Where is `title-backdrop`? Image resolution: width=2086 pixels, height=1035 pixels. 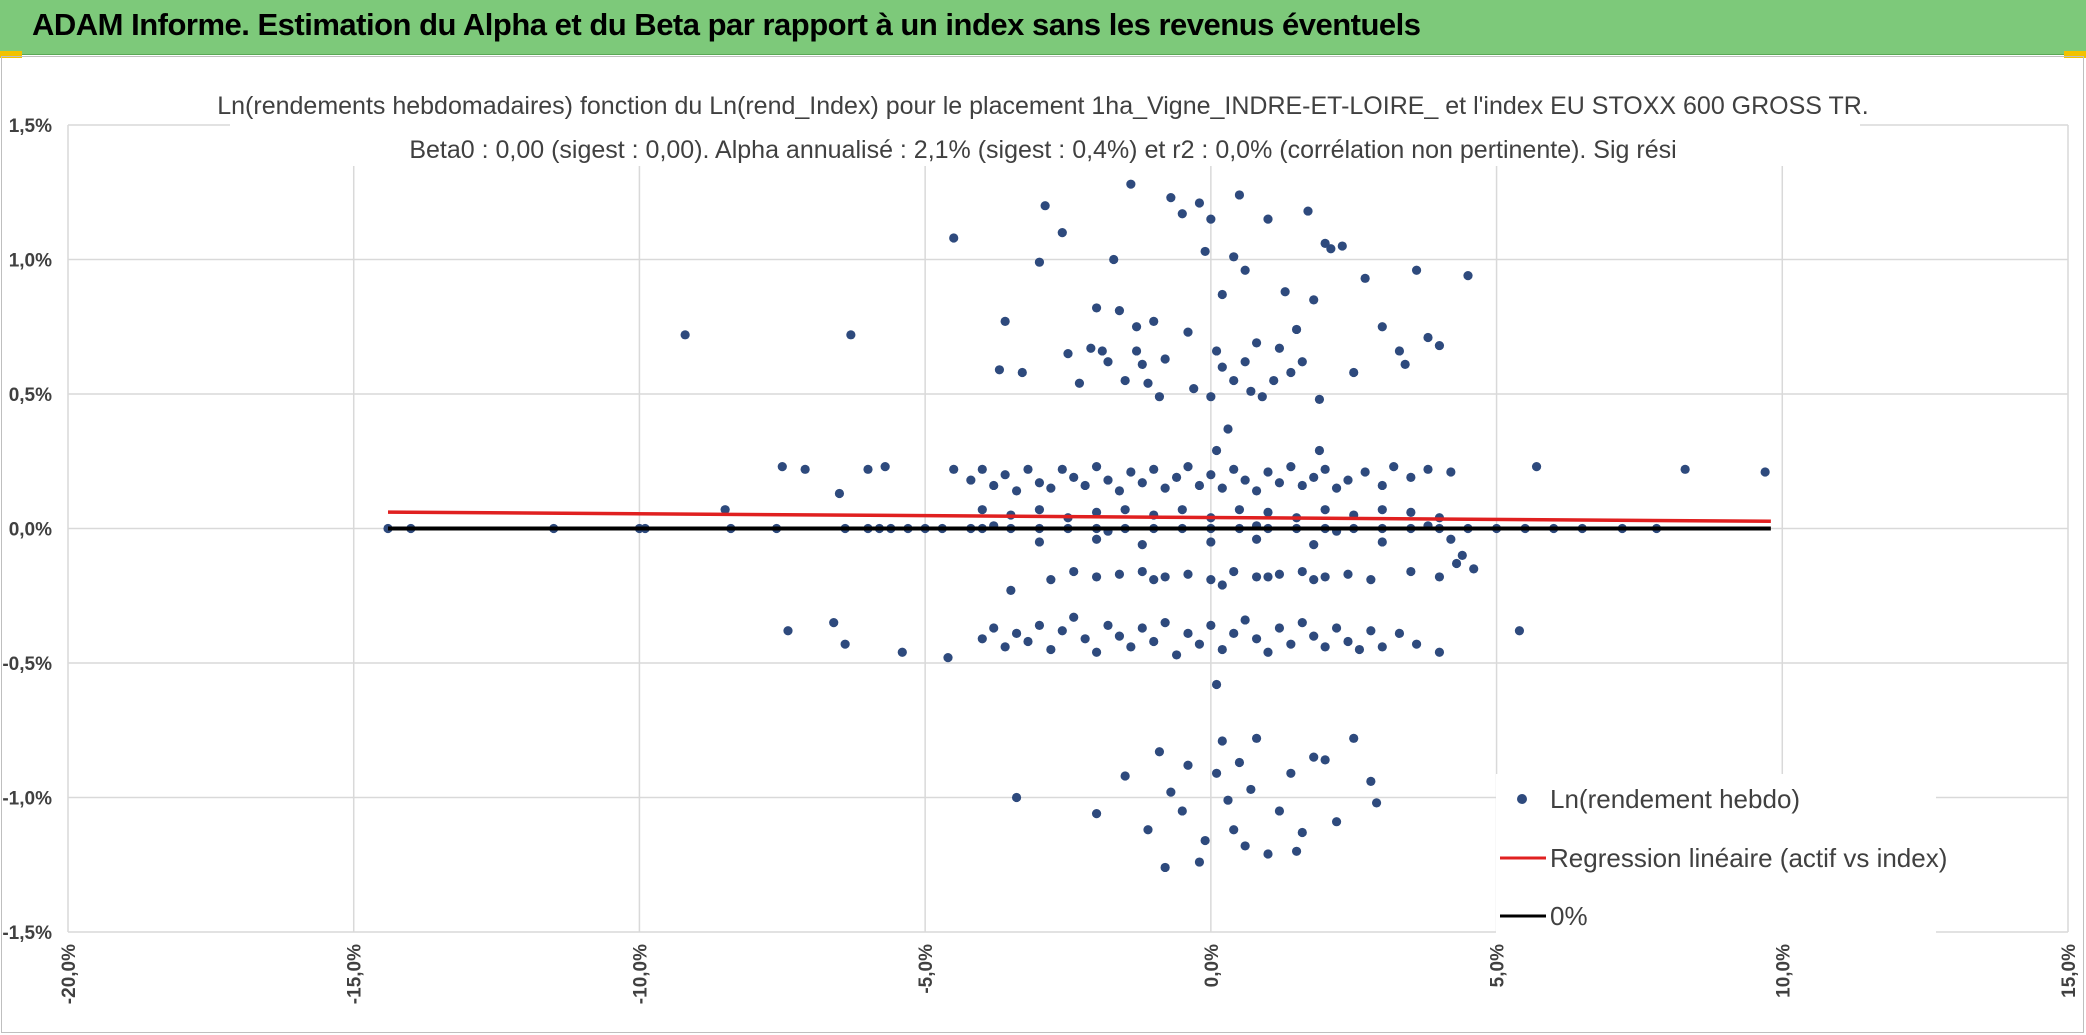
title-backdrop is located at coordinates (1045, 126).